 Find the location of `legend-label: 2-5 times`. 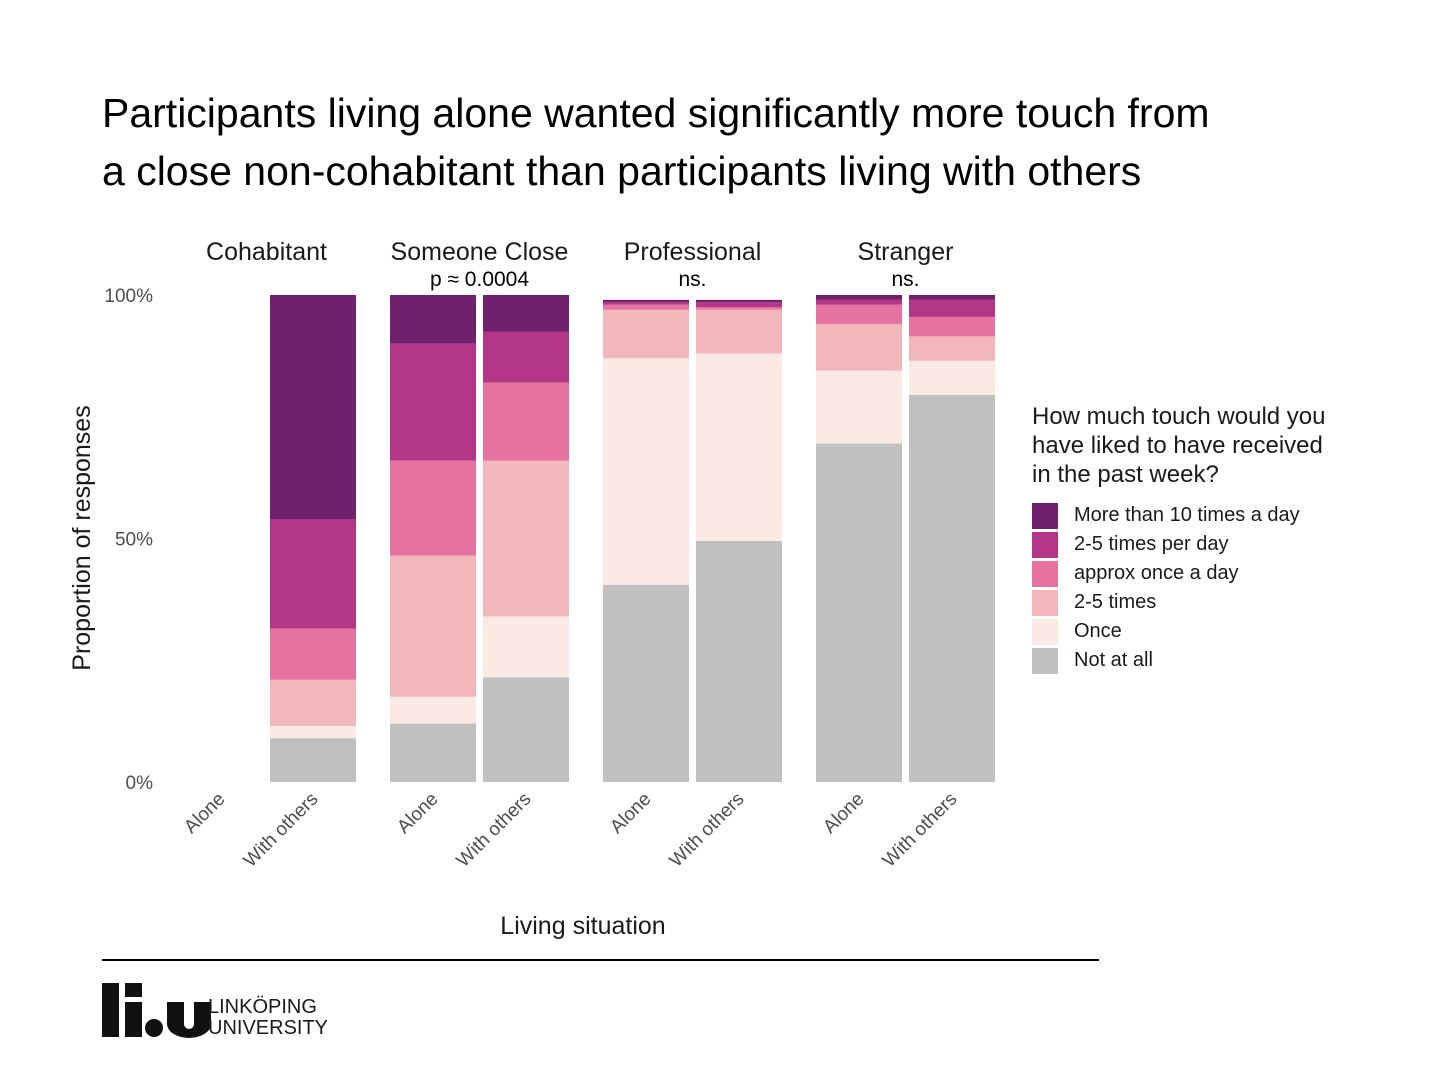

legend-label: 2-5 times is located at coordinates (1115, 602).